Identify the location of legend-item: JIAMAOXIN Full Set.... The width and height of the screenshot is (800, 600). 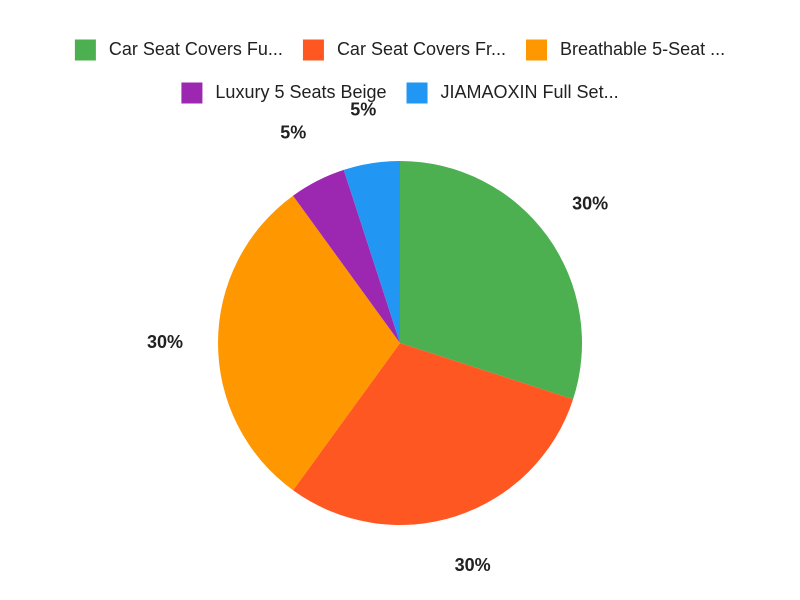
(512, 93).